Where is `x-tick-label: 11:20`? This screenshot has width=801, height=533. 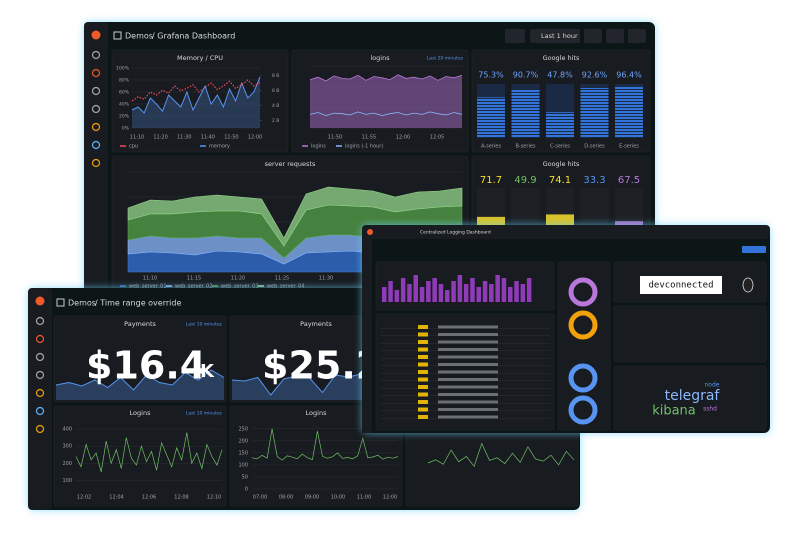
x-tick-label: 11:20 is located at coordinates (160, 138).